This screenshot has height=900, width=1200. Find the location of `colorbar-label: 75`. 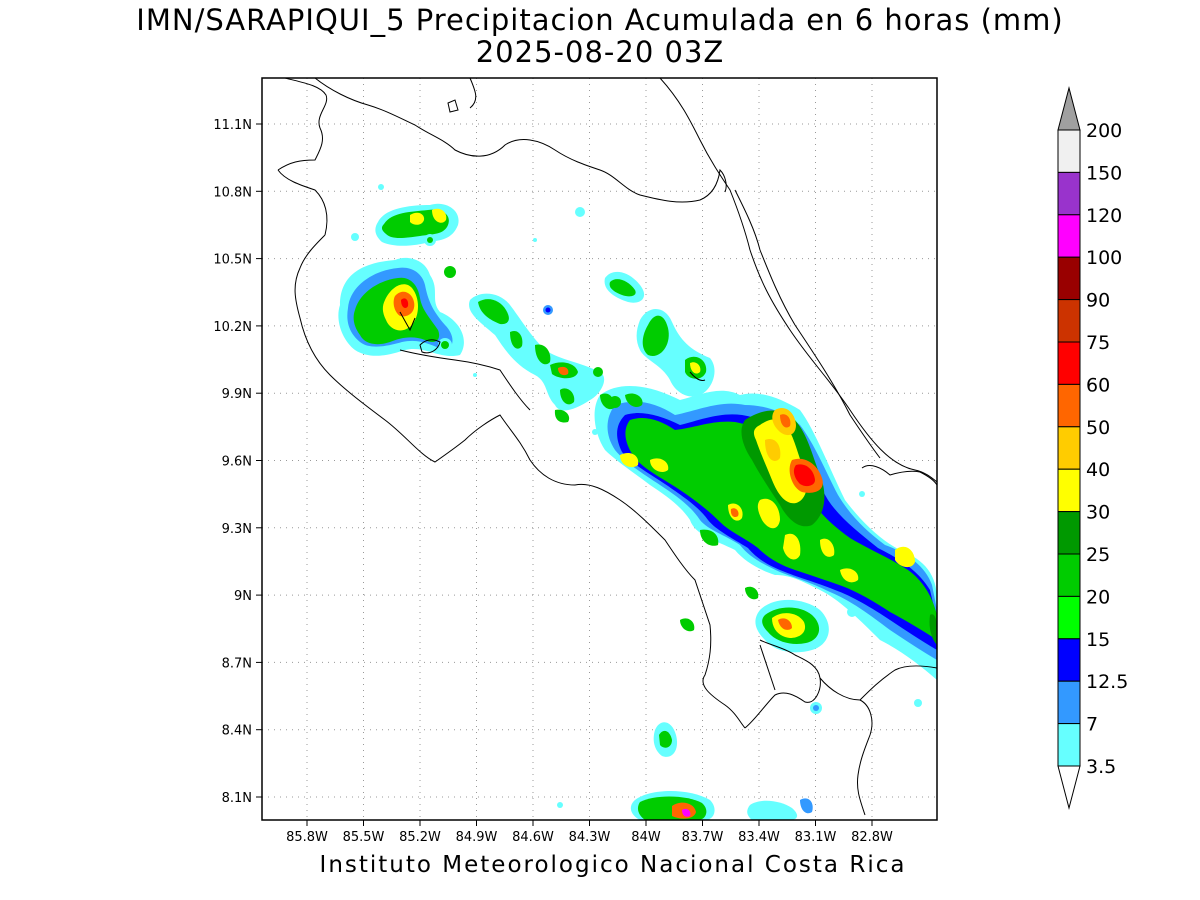

colorbar-label: 75 is located at coordinates (1098, 343).